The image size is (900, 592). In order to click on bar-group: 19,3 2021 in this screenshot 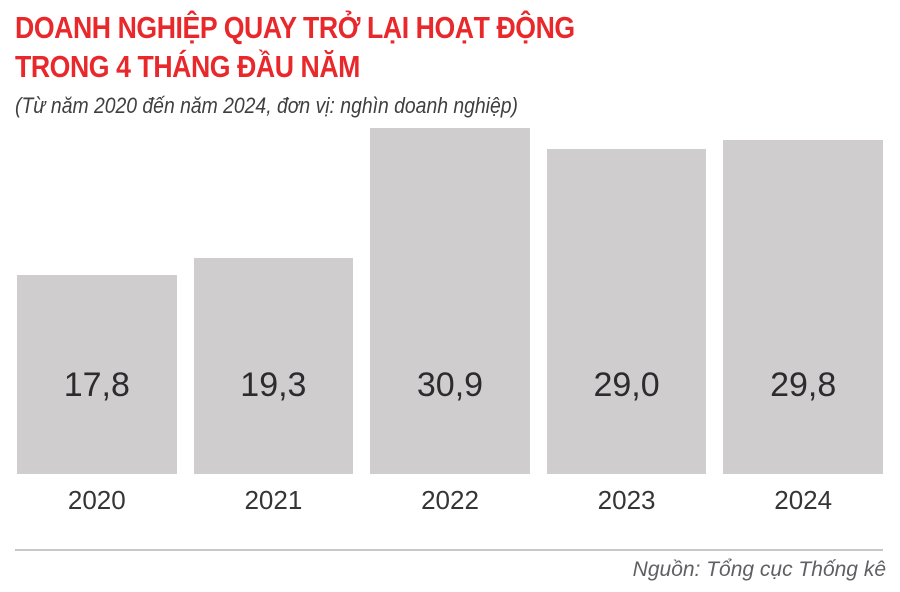, I will do `click(273, 317)`.